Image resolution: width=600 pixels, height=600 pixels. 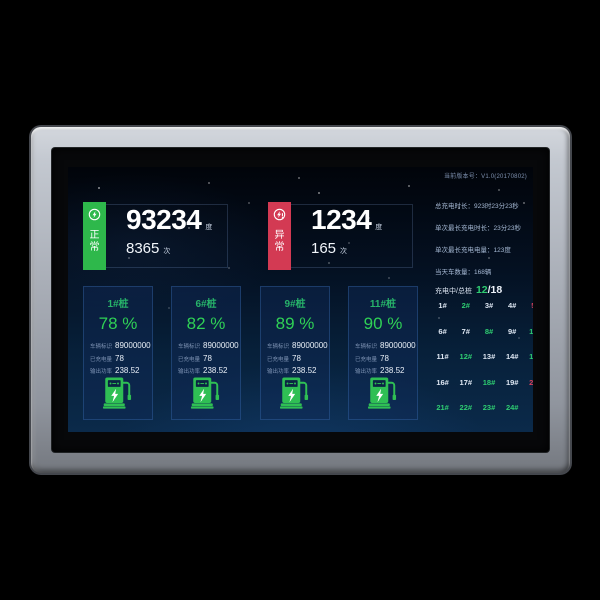 What do you see at coordinates (340, 236) in the screenshot?
I see `abnormal-summary-group: 异常 1234 度 165 次` at bounding box center [340, 236].